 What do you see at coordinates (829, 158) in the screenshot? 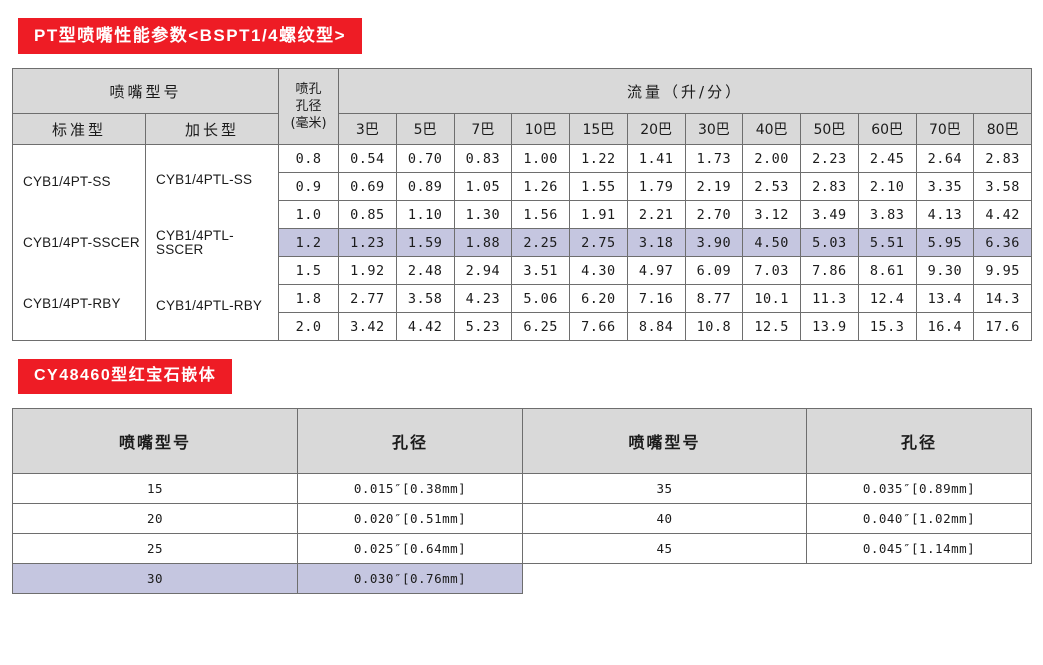
I see `flow-value: 2.23` at bounding box center [829, 158].